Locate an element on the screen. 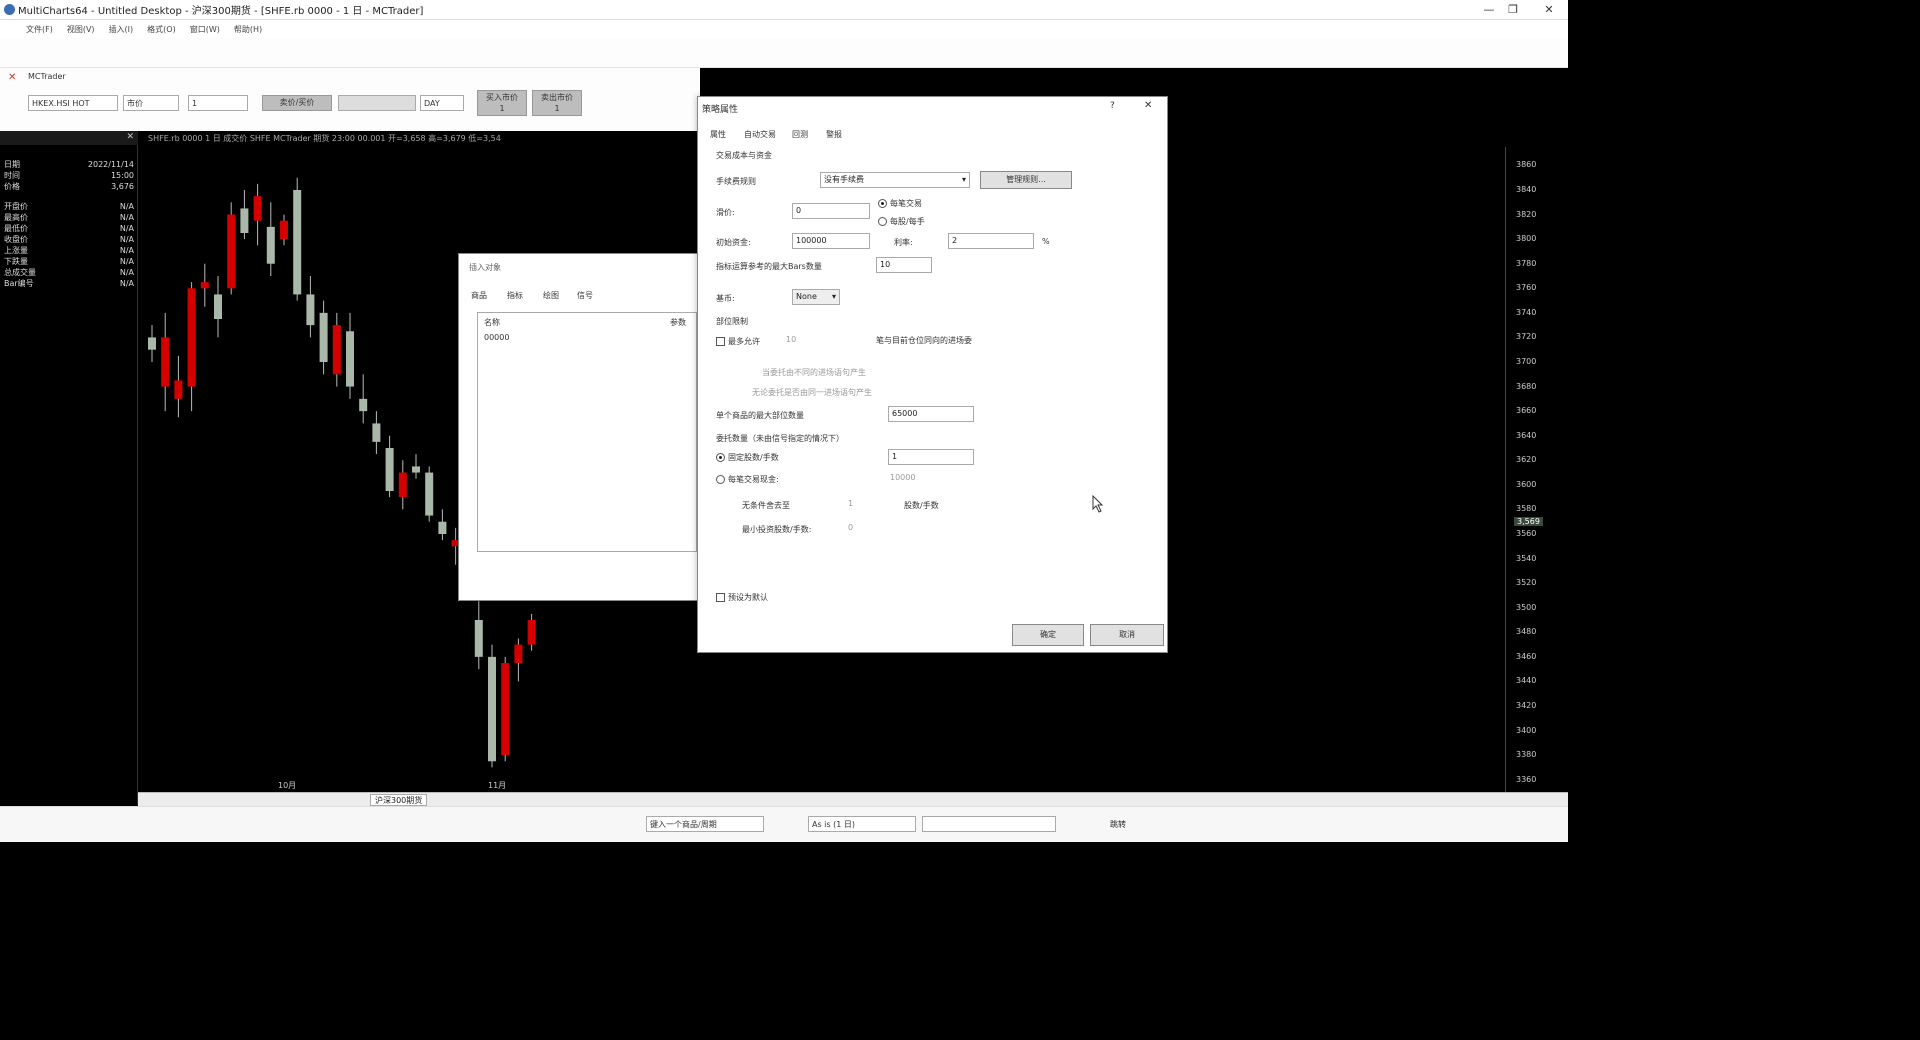 The width and height of the screenshot is (1920, 1040). default-checkbox is located at coordinates (720, 597).